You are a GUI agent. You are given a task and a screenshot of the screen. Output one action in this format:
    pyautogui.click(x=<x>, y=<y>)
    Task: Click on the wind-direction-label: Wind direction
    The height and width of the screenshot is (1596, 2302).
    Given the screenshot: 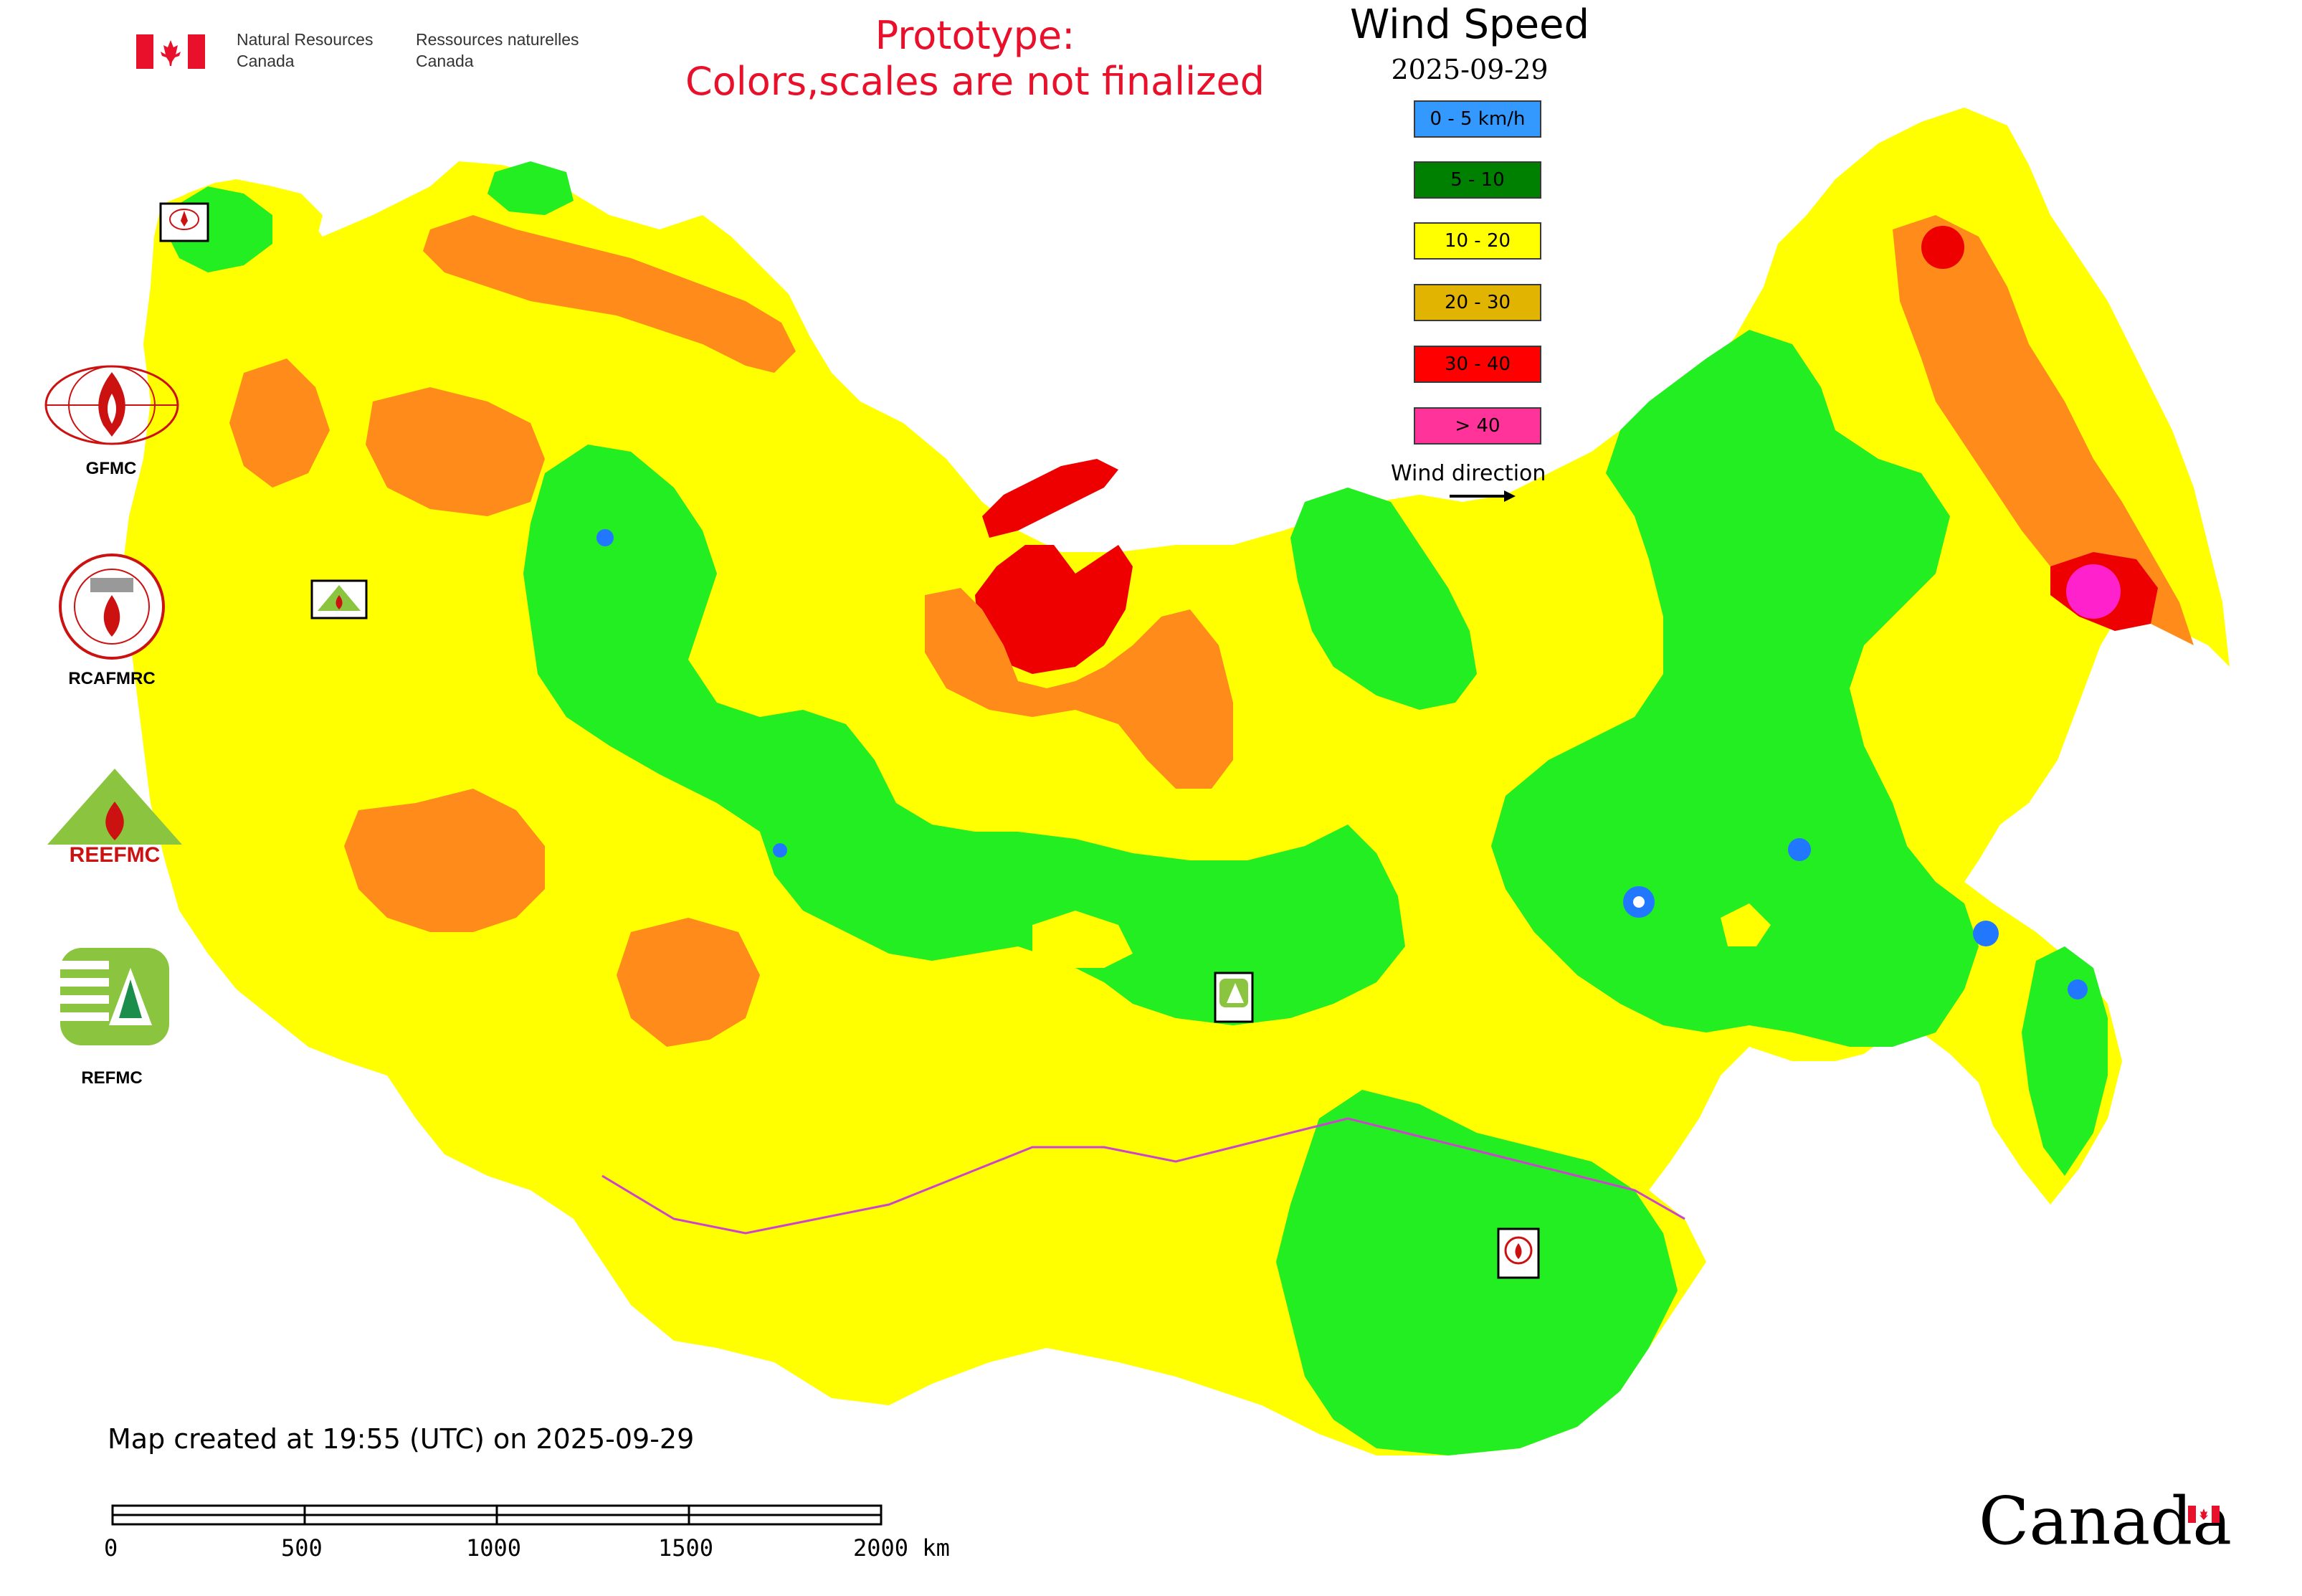 What is the action you would take?
    pyautogui.click(x=1468, y=473)
    